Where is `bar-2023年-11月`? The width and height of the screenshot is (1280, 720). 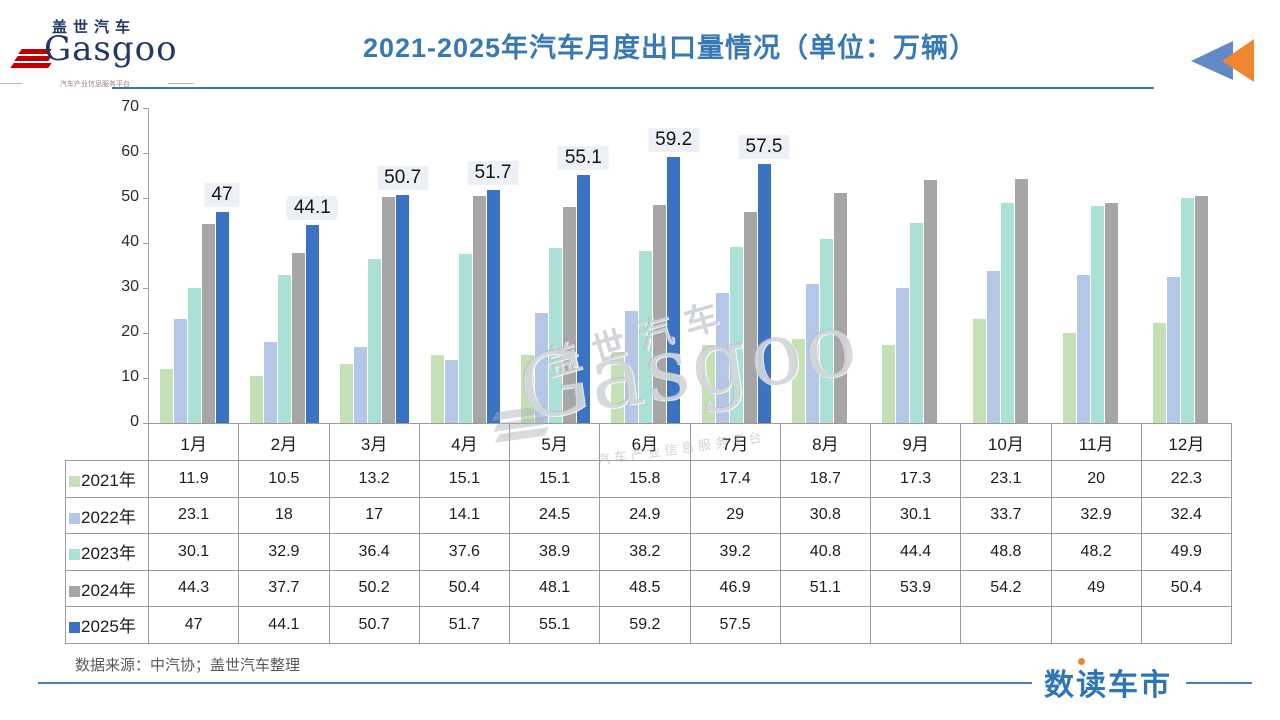 bar-2023年-11月 is located at coordinates (1097, 314).